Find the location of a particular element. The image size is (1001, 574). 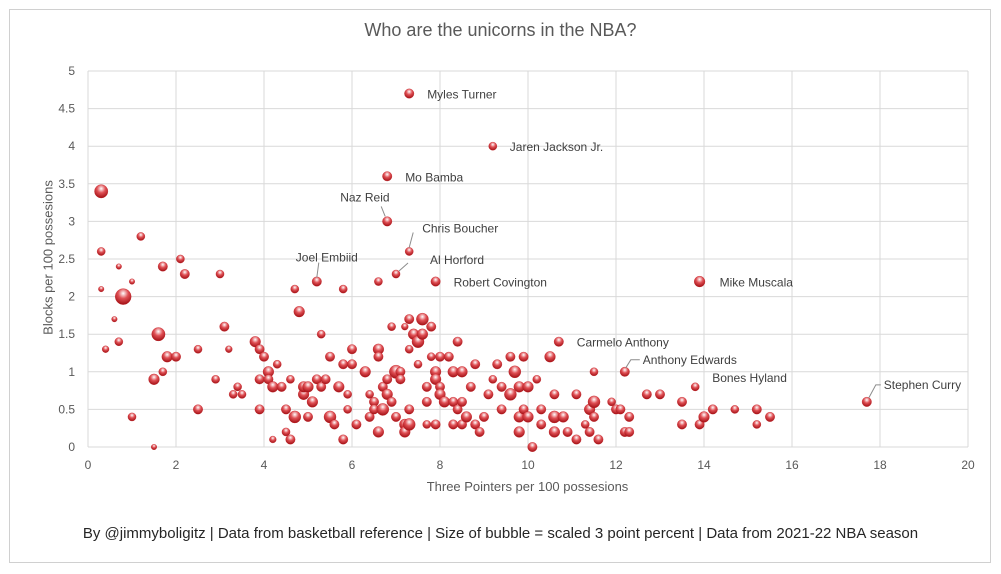

x-tick-label: 10 is located at coordinates (528, 465).